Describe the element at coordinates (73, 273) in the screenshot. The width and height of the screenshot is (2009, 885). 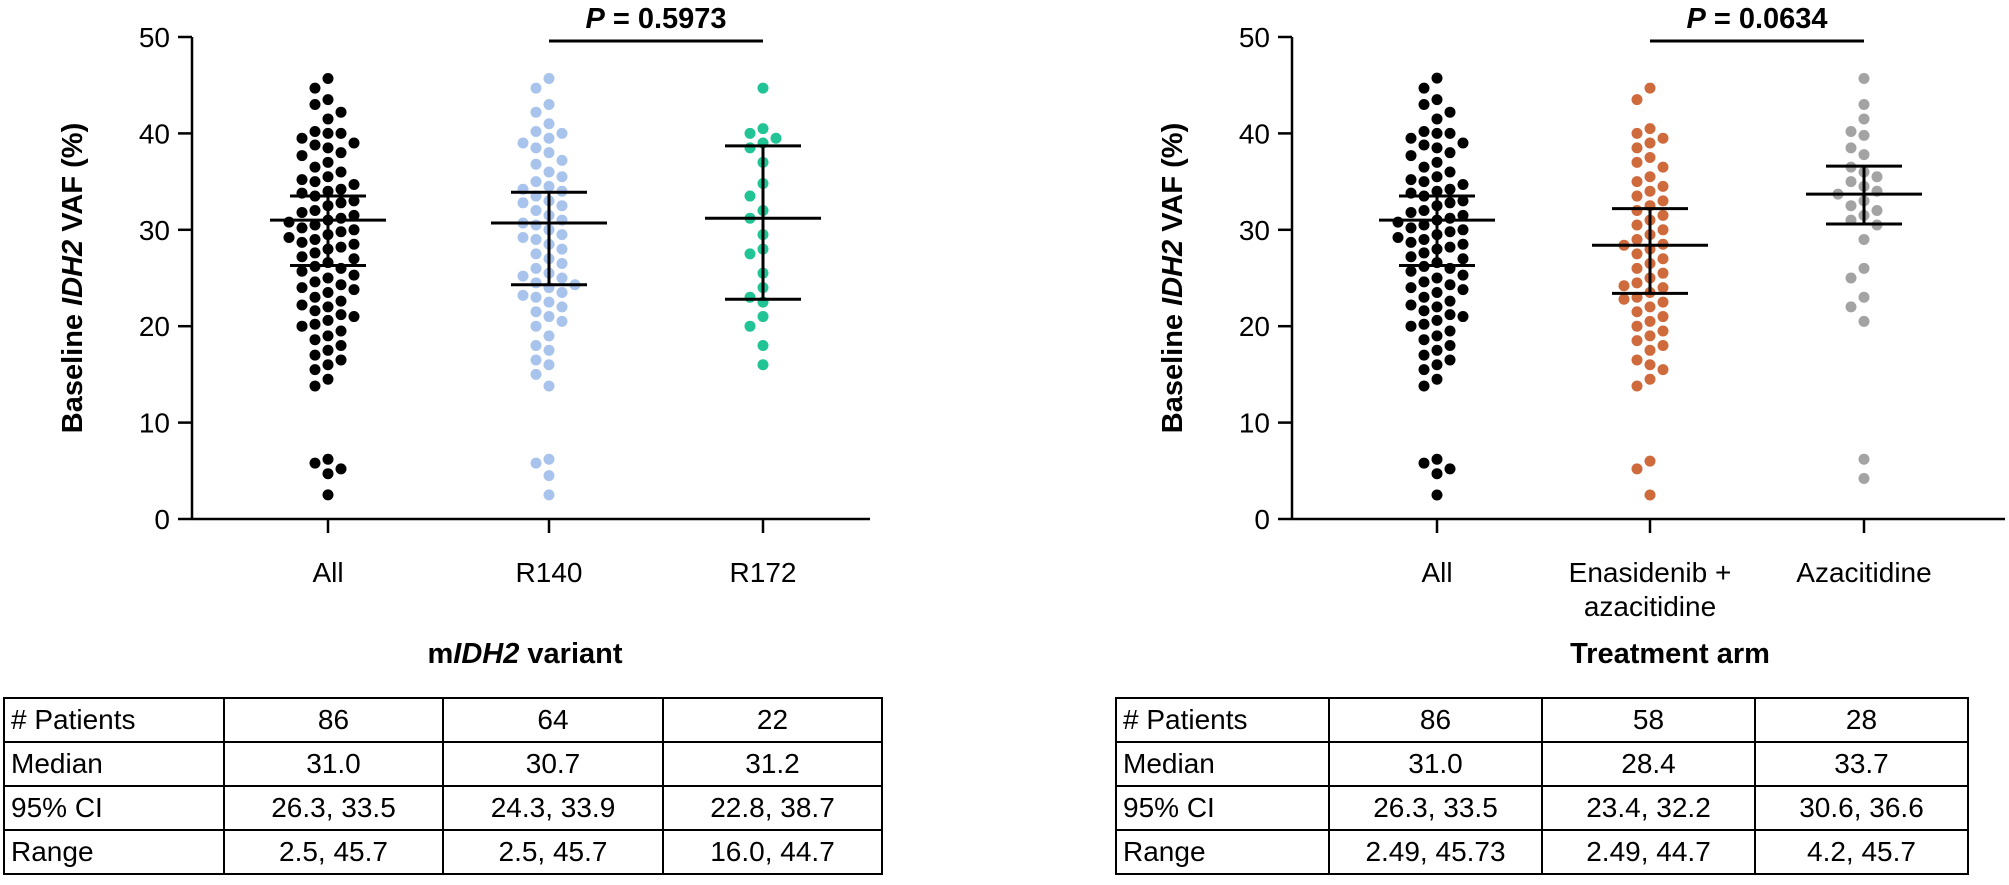
I see `y-axis-label-part: IDH2` at that location.